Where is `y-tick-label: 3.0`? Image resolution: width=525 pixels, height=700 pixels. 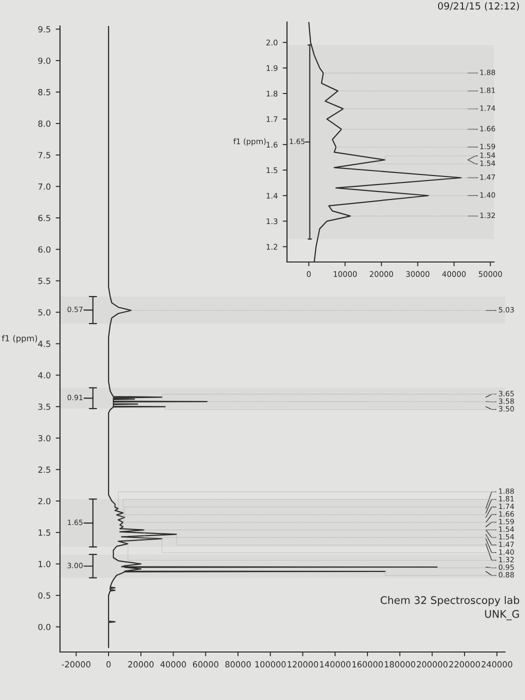
y-tick-label: 3.0 is located at coordinates (44, 438).